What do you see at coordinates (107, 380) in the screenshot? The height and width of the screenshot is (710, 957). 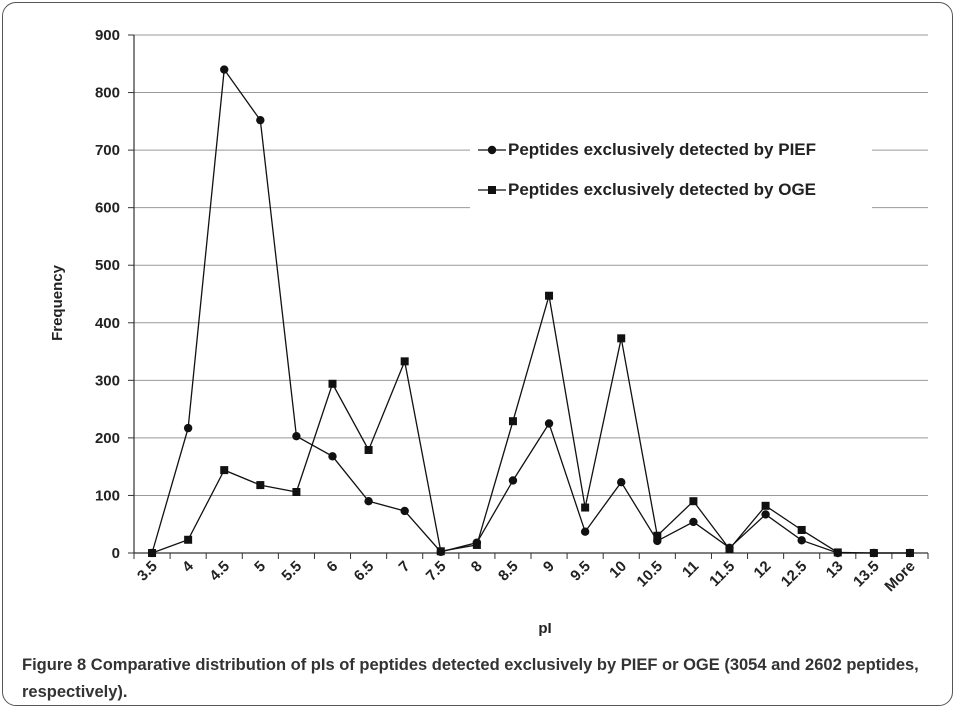 I see `y-tick-label: 300` at bounding box center [107, 380].